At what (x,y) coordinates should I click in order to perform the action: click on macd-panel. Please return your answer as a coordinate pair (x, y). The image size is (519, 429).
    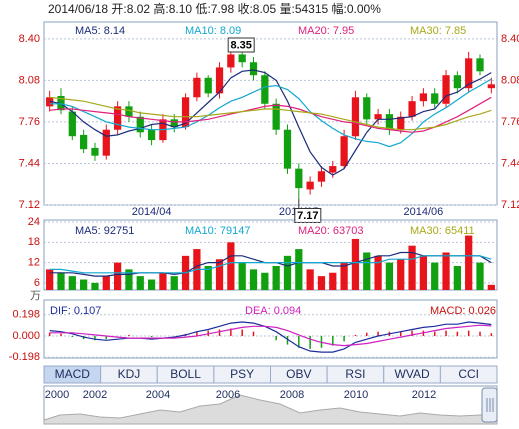
    Looking at the image, I should click on (270, 329).